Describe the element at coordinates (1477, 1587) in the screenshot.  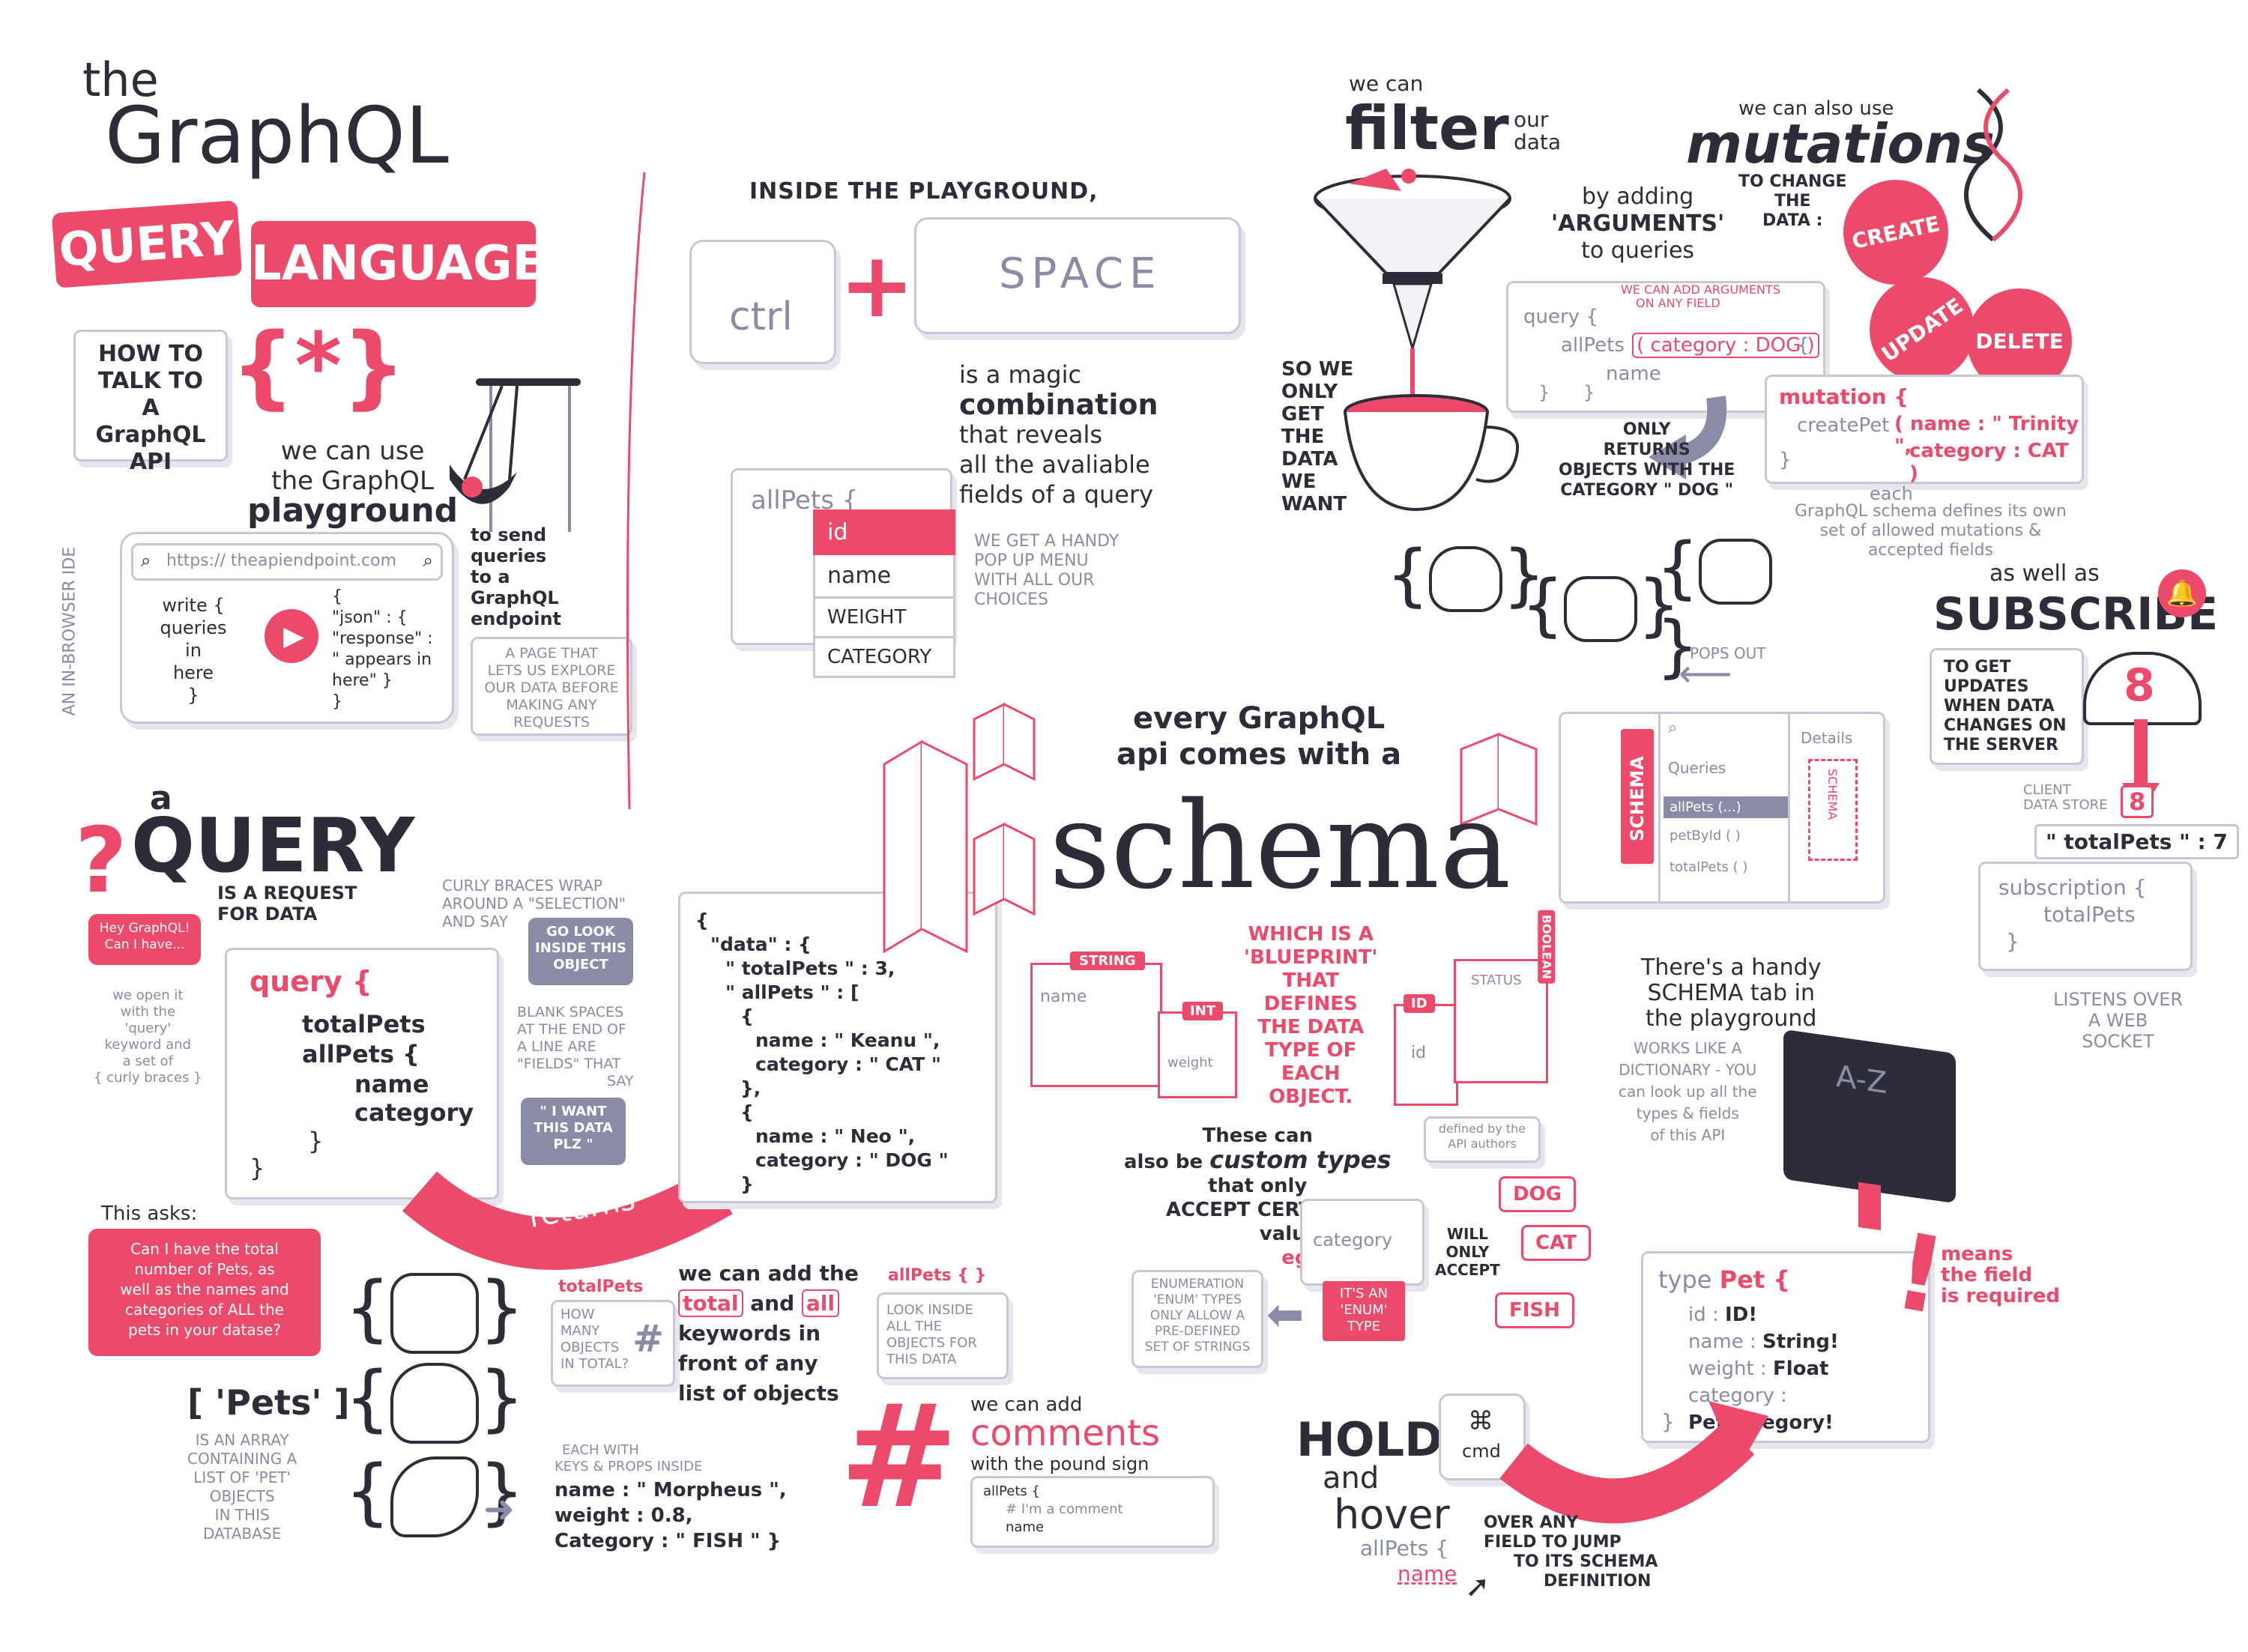
I see `mouse-cursor-icon: ➚` at that location.